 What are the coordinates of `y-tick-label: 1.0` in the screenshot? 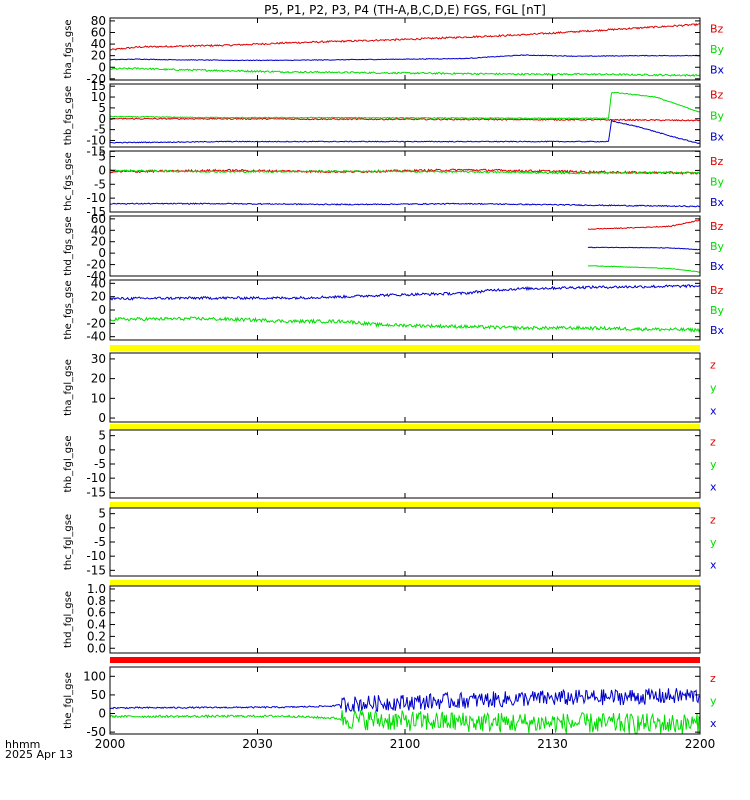 It's located at (96, 589).